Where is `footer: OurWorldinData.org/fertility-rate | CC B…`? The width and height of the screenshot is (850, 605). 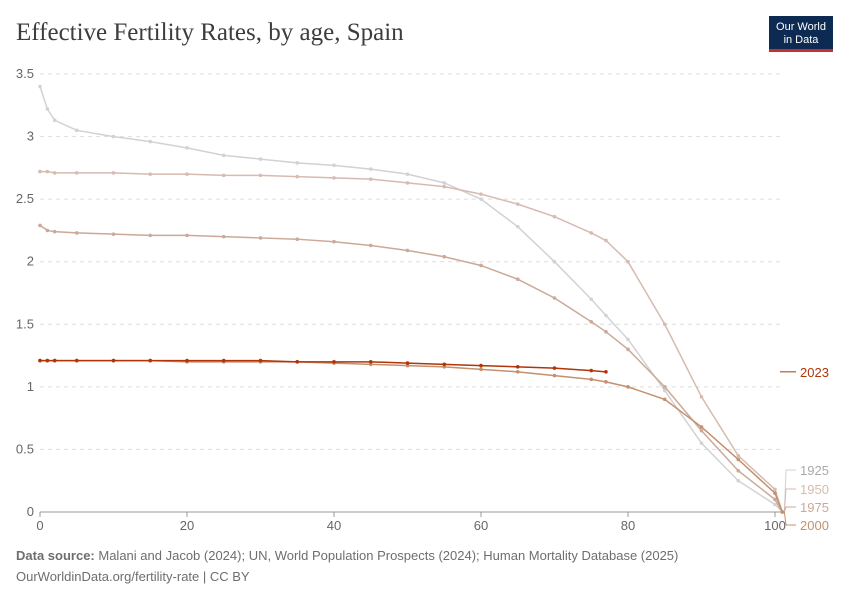 footer: OurWorldinData.org/fertility-rate | CC B… is located at coordinates (133, 576).